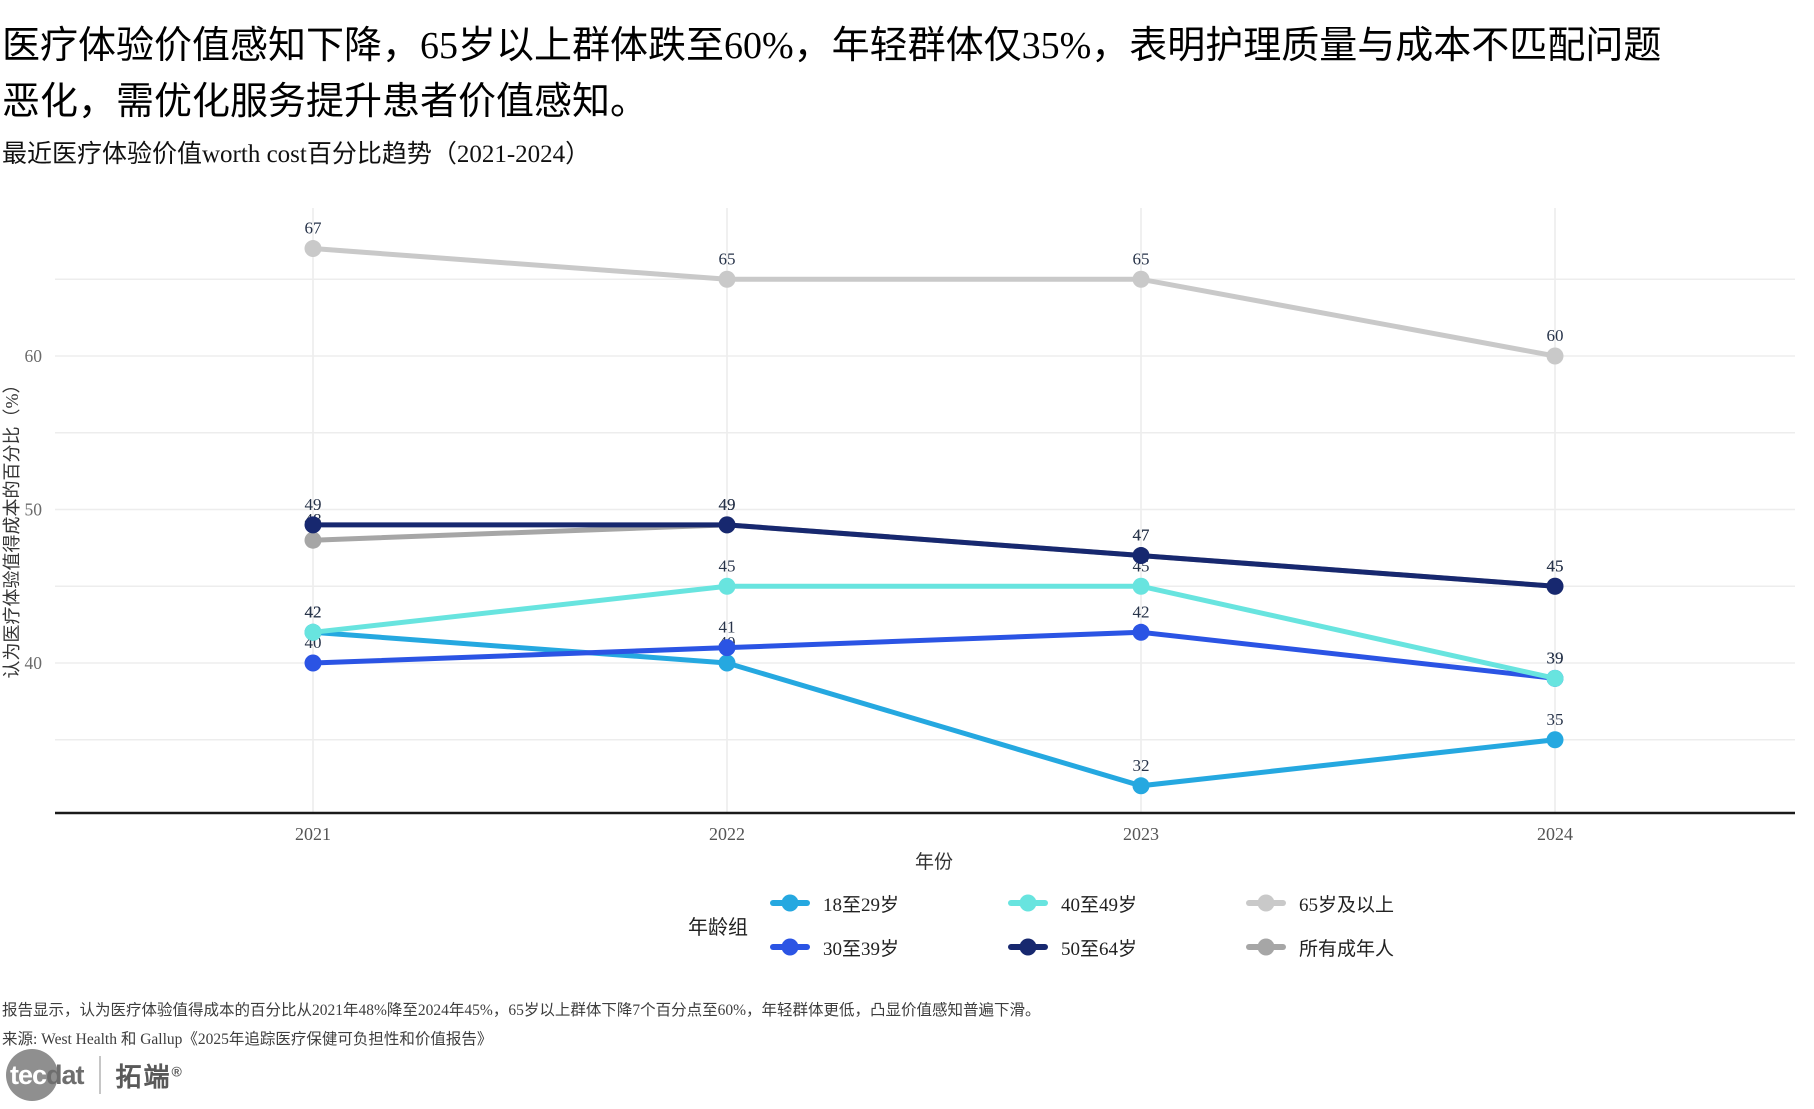  What do you see at coordinates (727, 834) in the screenshot?
I see `x-tick-label: 2022` at bounding box center [727, 834].